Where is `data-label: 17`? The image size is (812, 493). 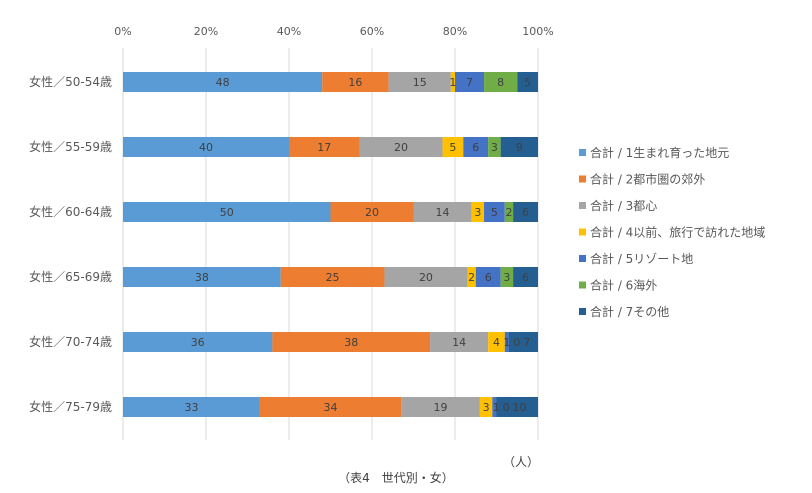 data-label: 17 is located at coordinates (324, 147).